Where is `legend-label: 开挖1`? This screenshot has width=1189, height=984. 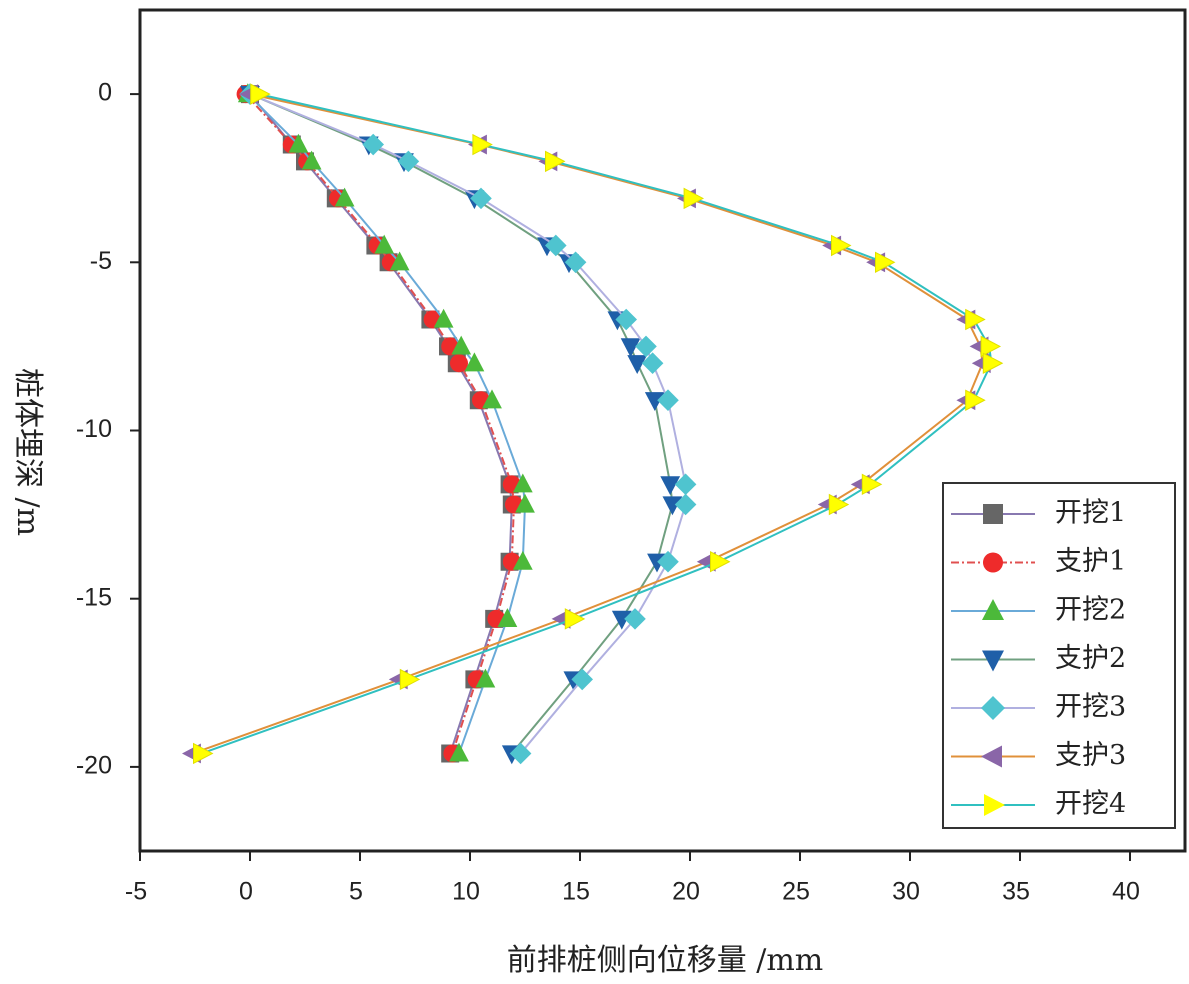
legend-label: 开挖1 is located at coordinates (1090, 513).